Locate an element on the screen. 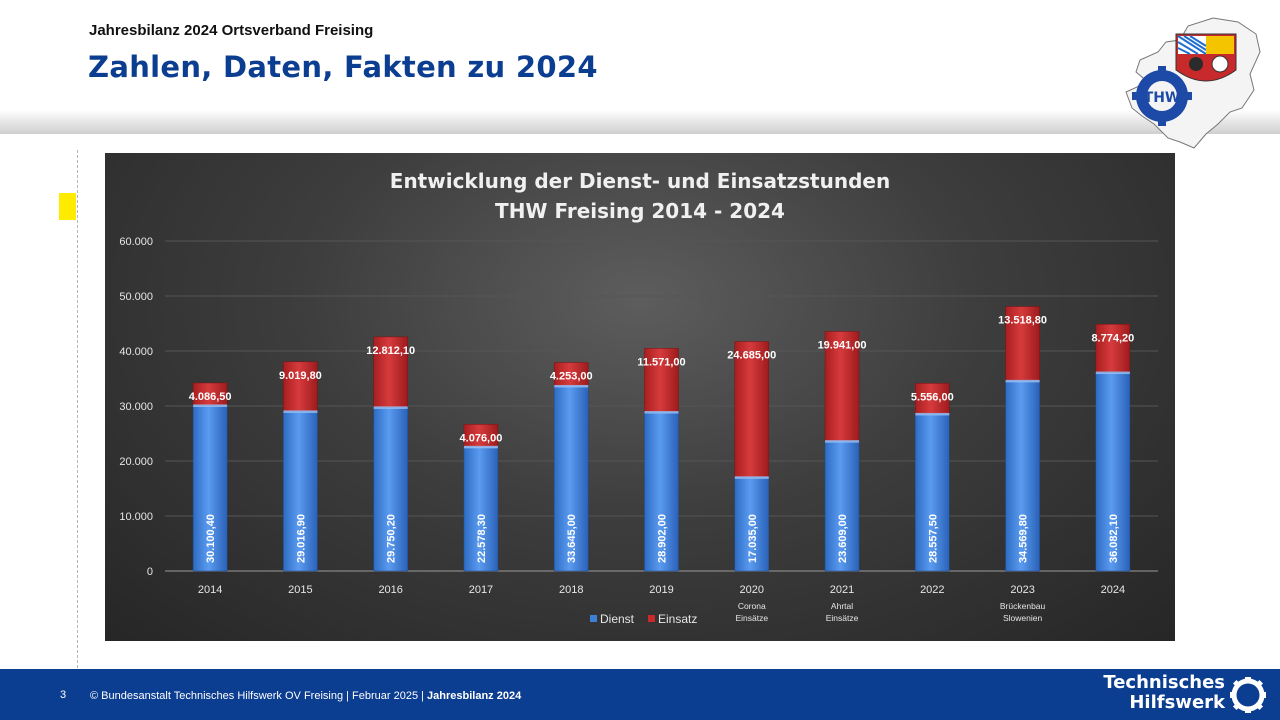 The image size is (1280, 720). x-tick-label: 2015 is located at coordinates (300, 590).